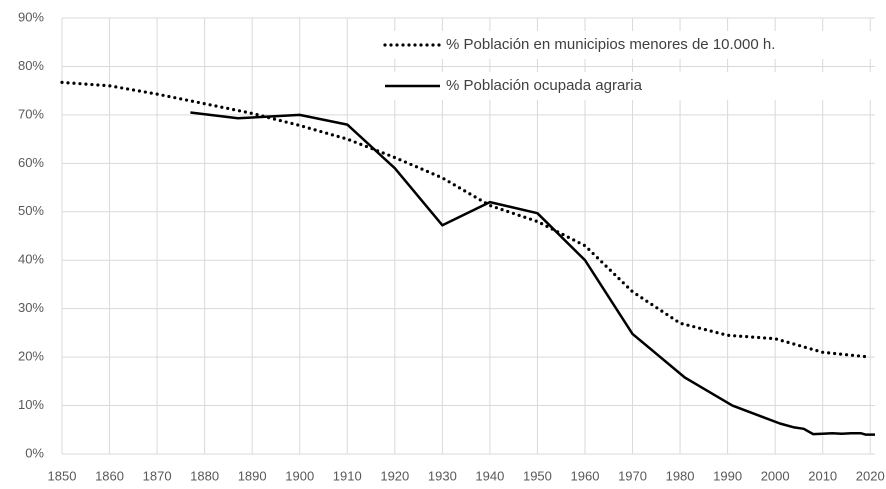  I want to click on x-tick-label: 1920, so click(394, 475).